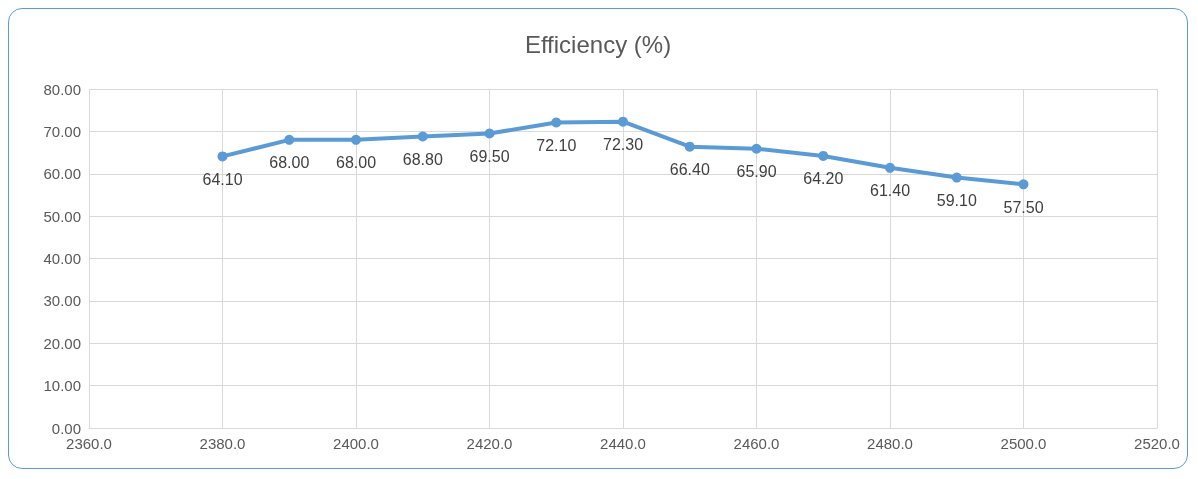 This screenshot has width=1198, height=479. I want to click on x-tick-label: 2420.0, so click(489, 443).